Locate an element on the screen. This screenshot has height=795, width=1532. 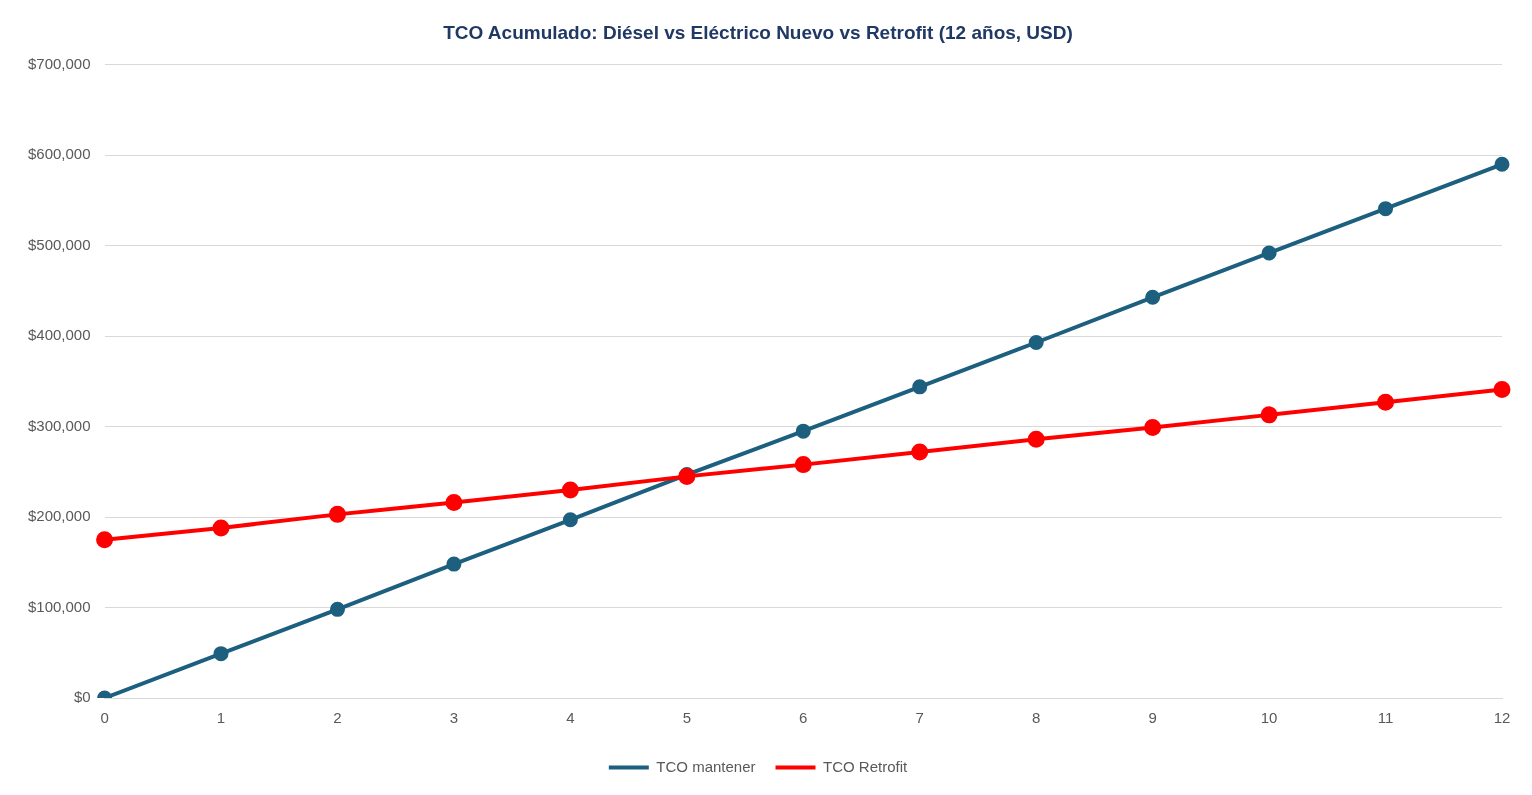
x-tick-label: 12 is located at coordinates (1502, 718).